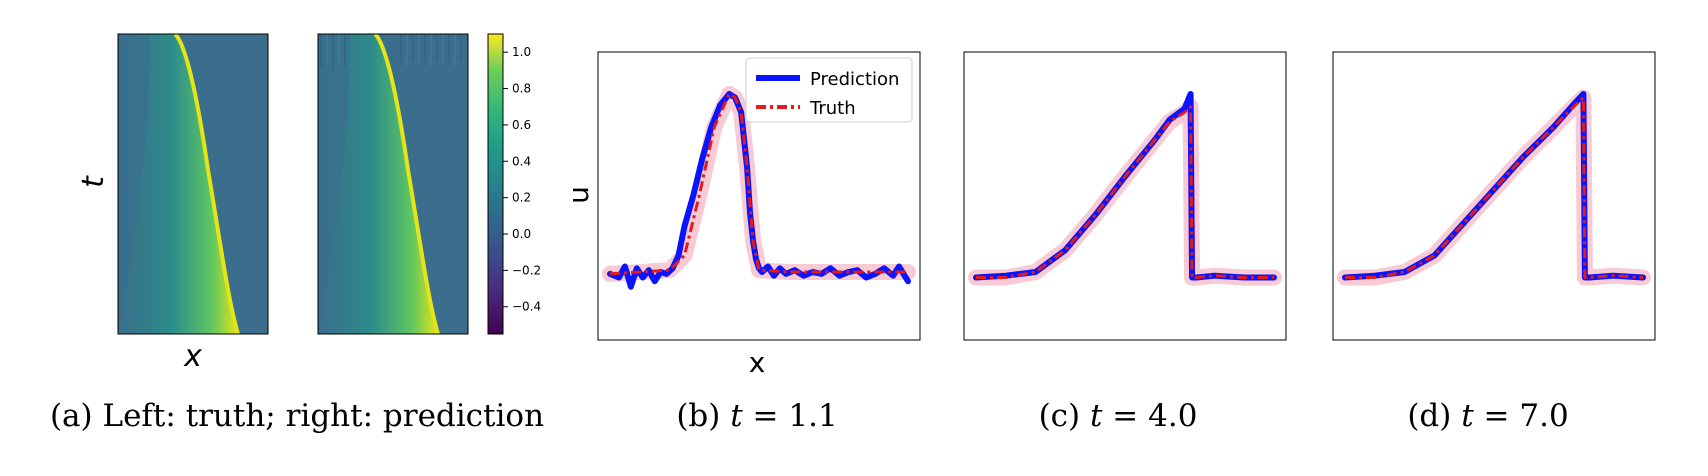 The width and height of the screenshot is (1708, 476). Describe the element at coordinates (521, 89) in the screenshot. I see `colorbar-tick-label: 0.8` at that location.